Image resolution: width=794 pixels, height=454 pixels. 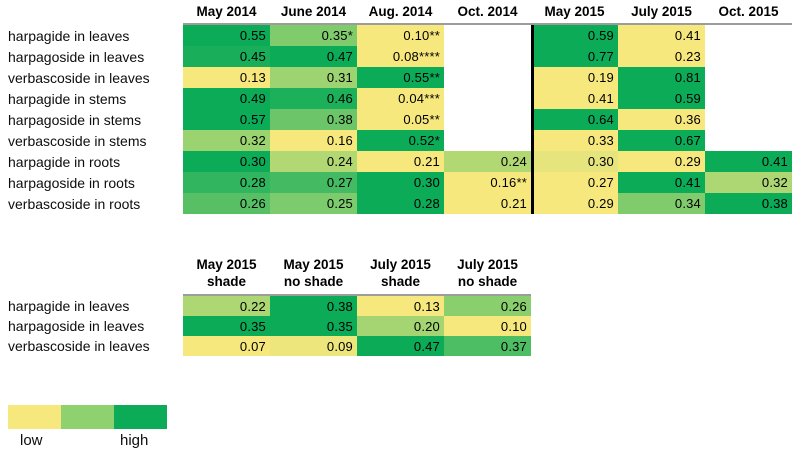 What do you see at coordinates (226, 346) in the screenshot?
I see `heatmap-cell: 0.07` at bounding box center [226, 346].